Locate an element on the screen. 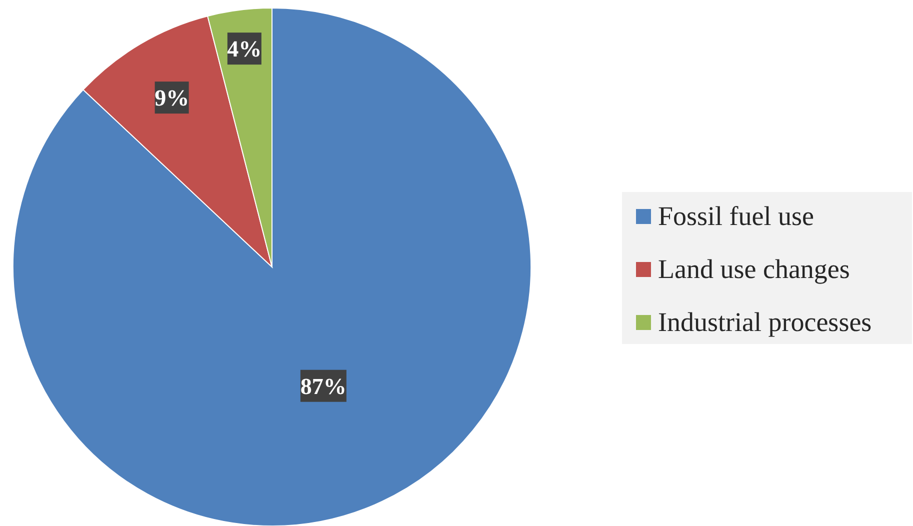 This screenshot has width=913, height=526. data-label: 87% is located at coordinates (323, 386).